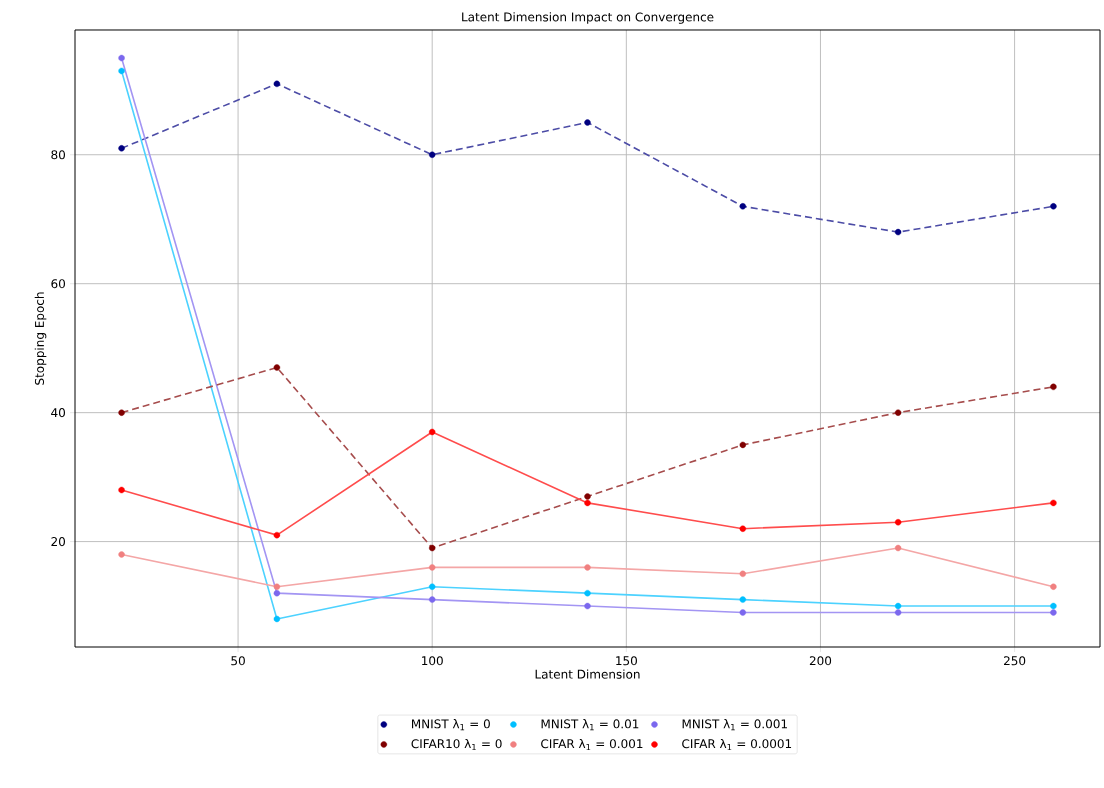  What do you see at coordinates (451, 725) in the screenshot?
I see `legend-label: MNIST λ$_{1}$ = 0` at bounding box center [451, 725].